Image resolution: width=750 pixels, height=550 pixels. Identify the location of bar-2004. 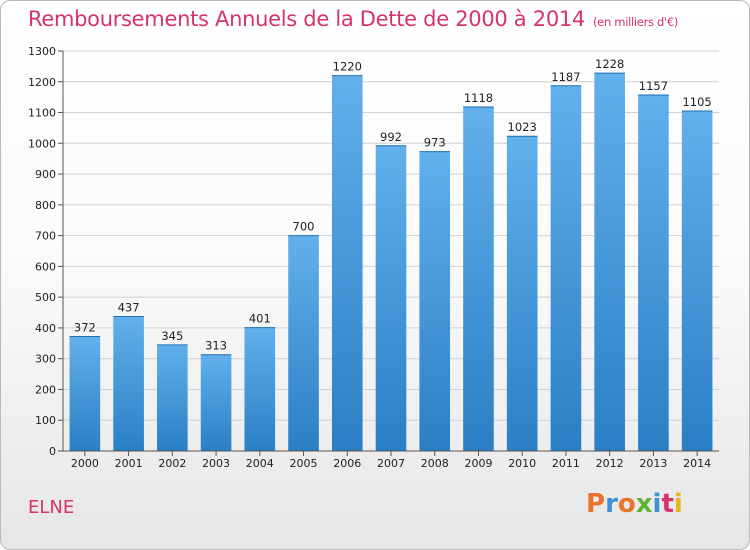
(260, 389).